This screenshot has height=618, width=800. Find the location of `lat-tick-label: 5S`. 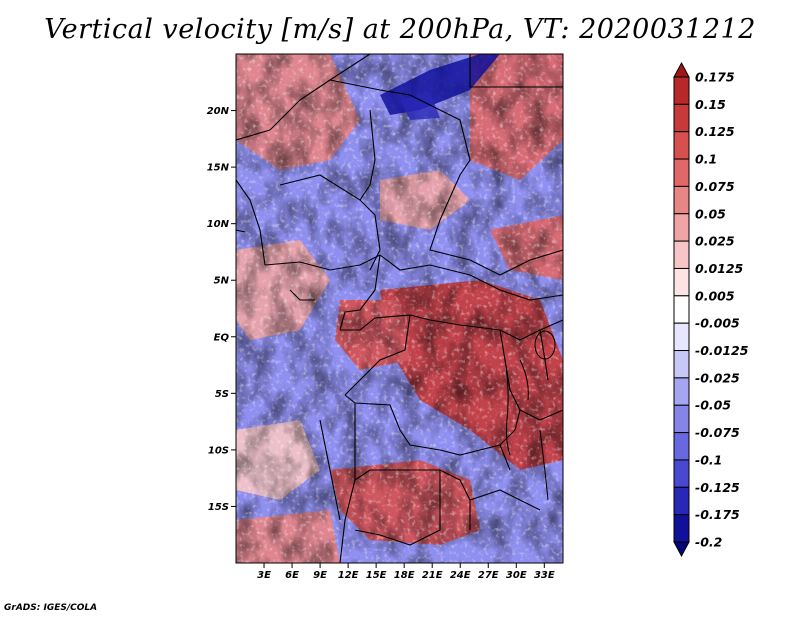

lat-tick-label: 5S is located at coordinates (222, 394).